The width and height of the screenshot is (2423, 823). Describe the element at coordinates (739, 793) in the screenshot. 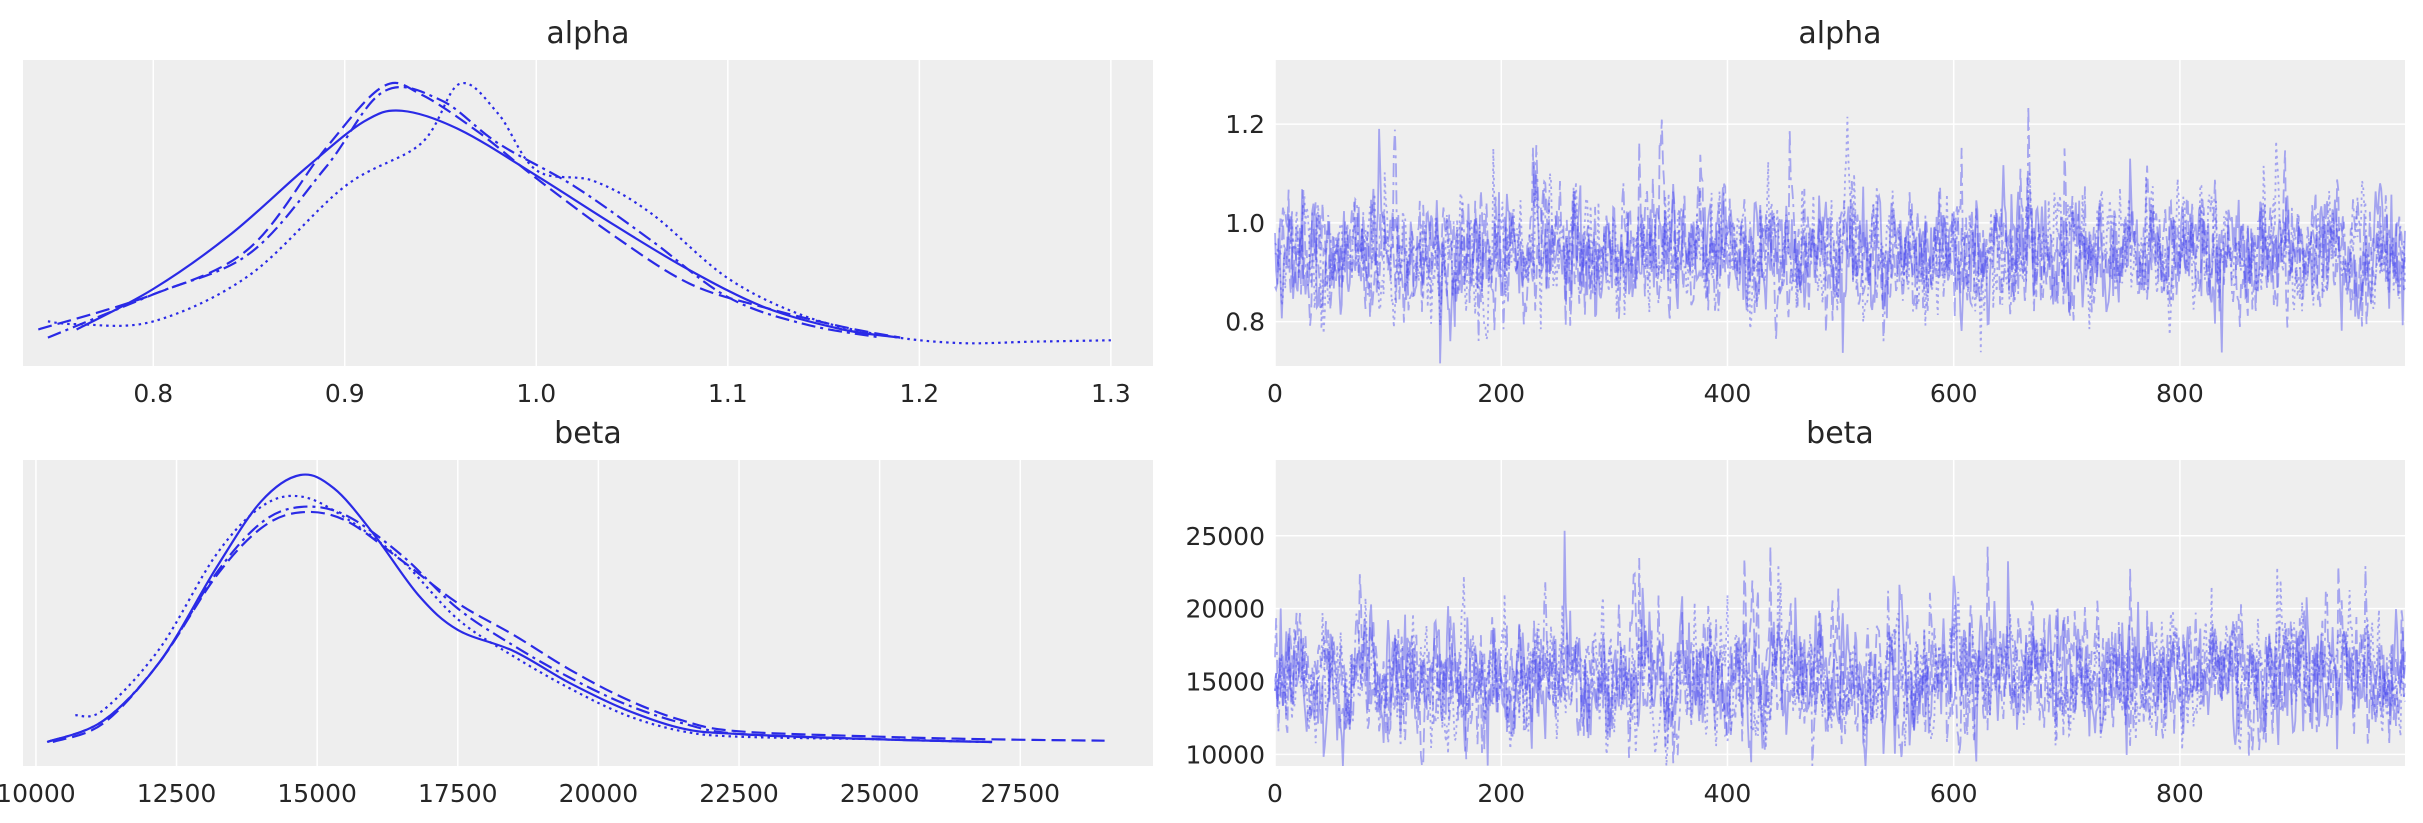

I see `x-tick-label: 22500` at that location.